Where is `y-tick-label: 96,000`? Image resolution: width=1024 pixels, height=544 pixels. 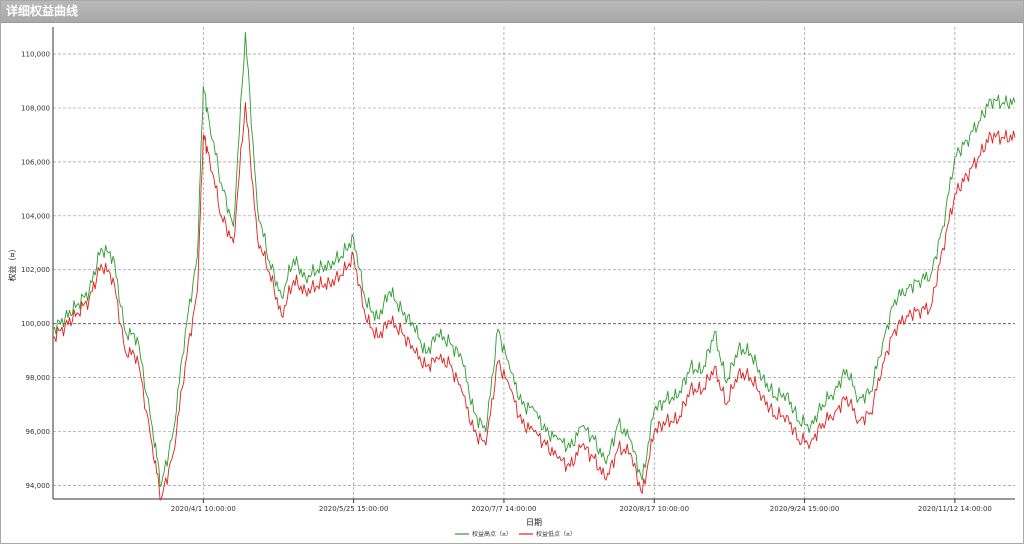
y-tick-label: 96,000 is located at coordinates (38, 432).